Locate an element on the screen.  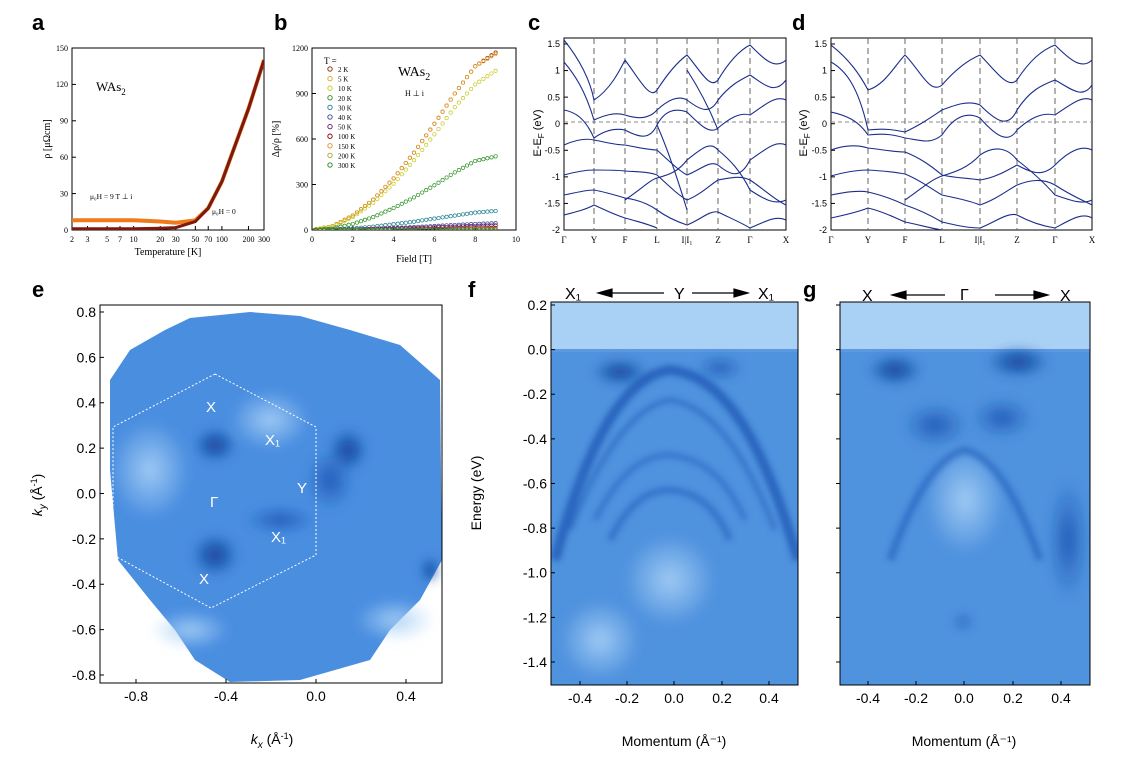
panel-d-y-tick-label: -0.5 is located at coordinates (819, 150).